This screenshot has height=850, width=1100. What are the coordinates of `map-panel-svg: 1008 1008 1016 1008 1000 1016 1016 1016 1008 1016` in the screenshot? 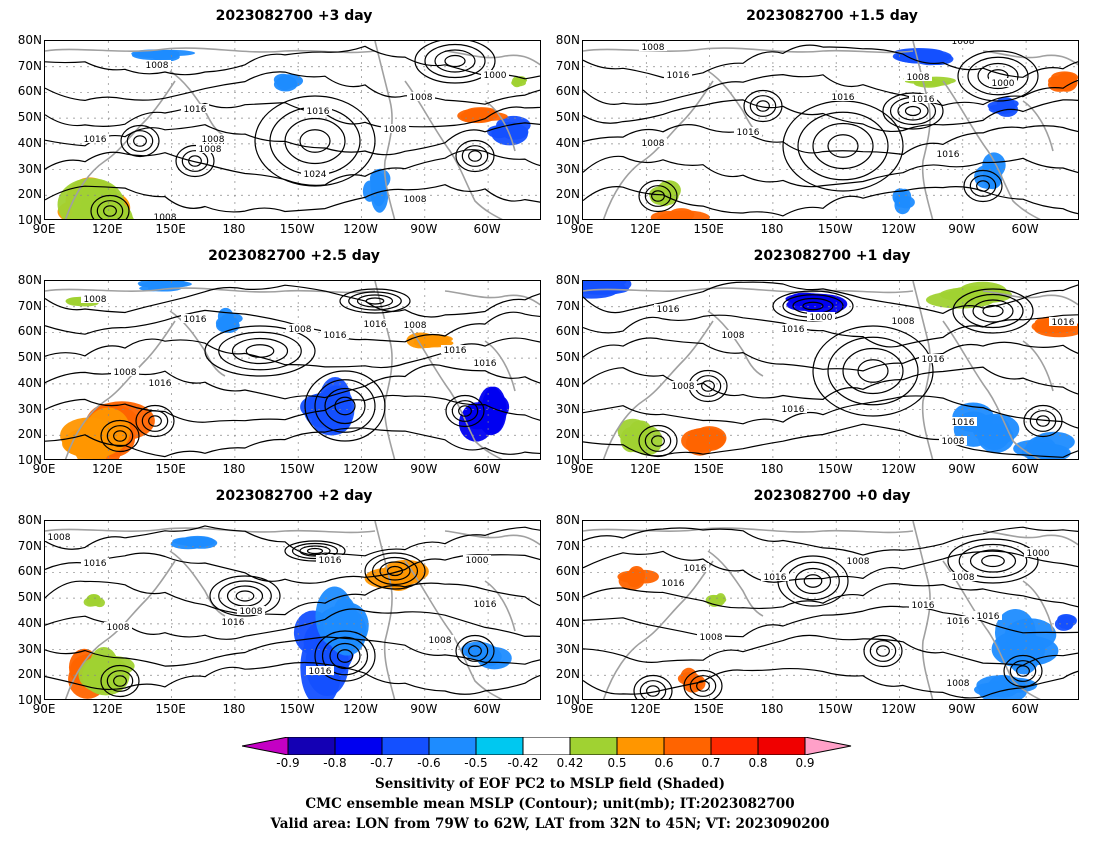 It's located at (830, 130).